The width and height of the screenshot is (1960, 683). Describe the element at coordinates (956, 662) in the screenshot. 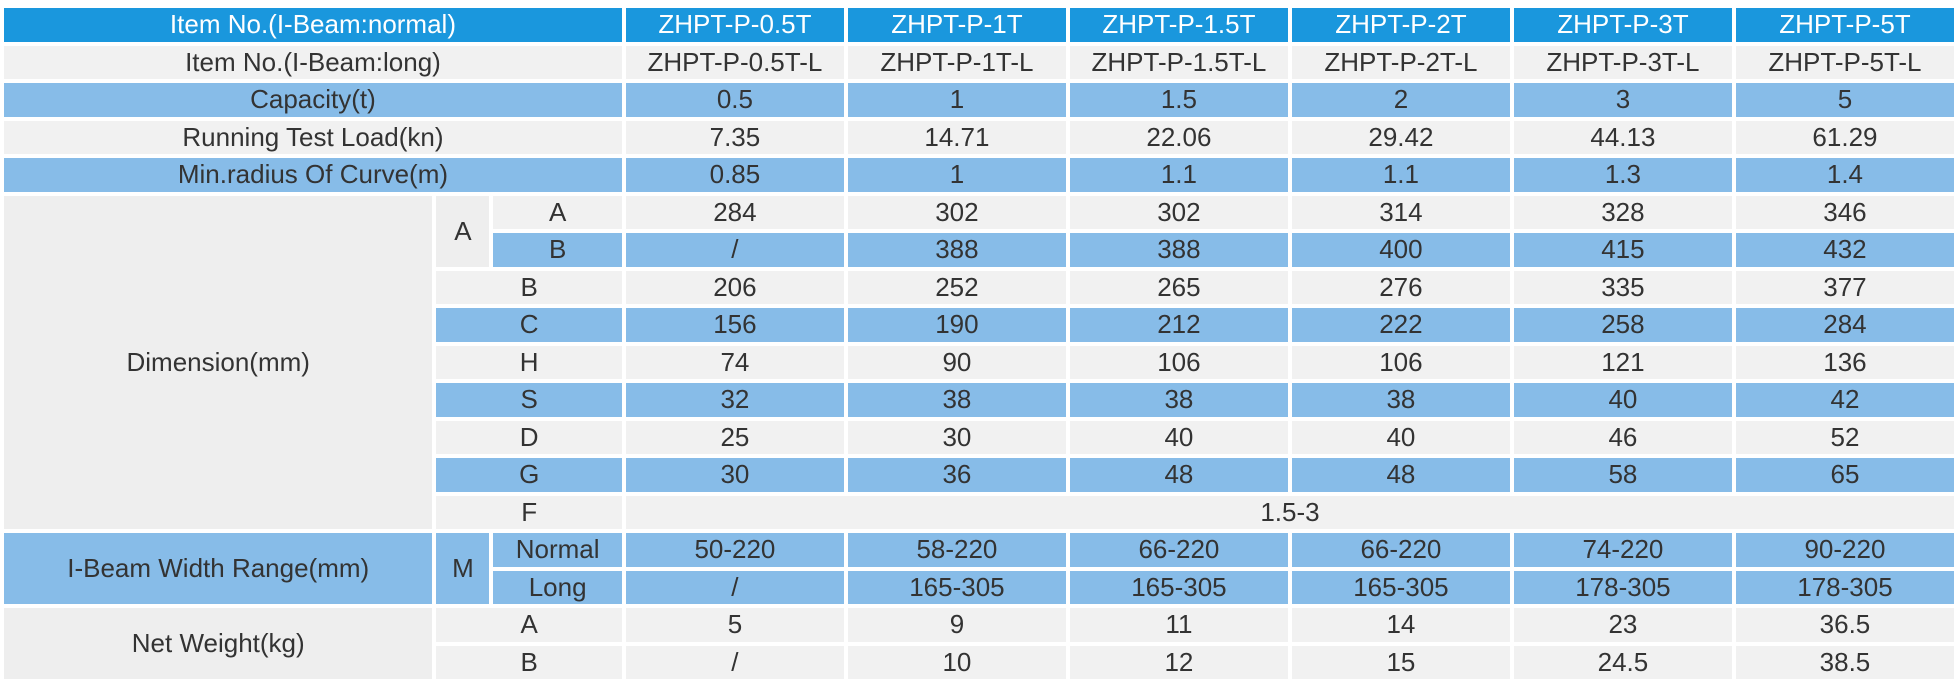

I see `table-cell: 10` at that location.